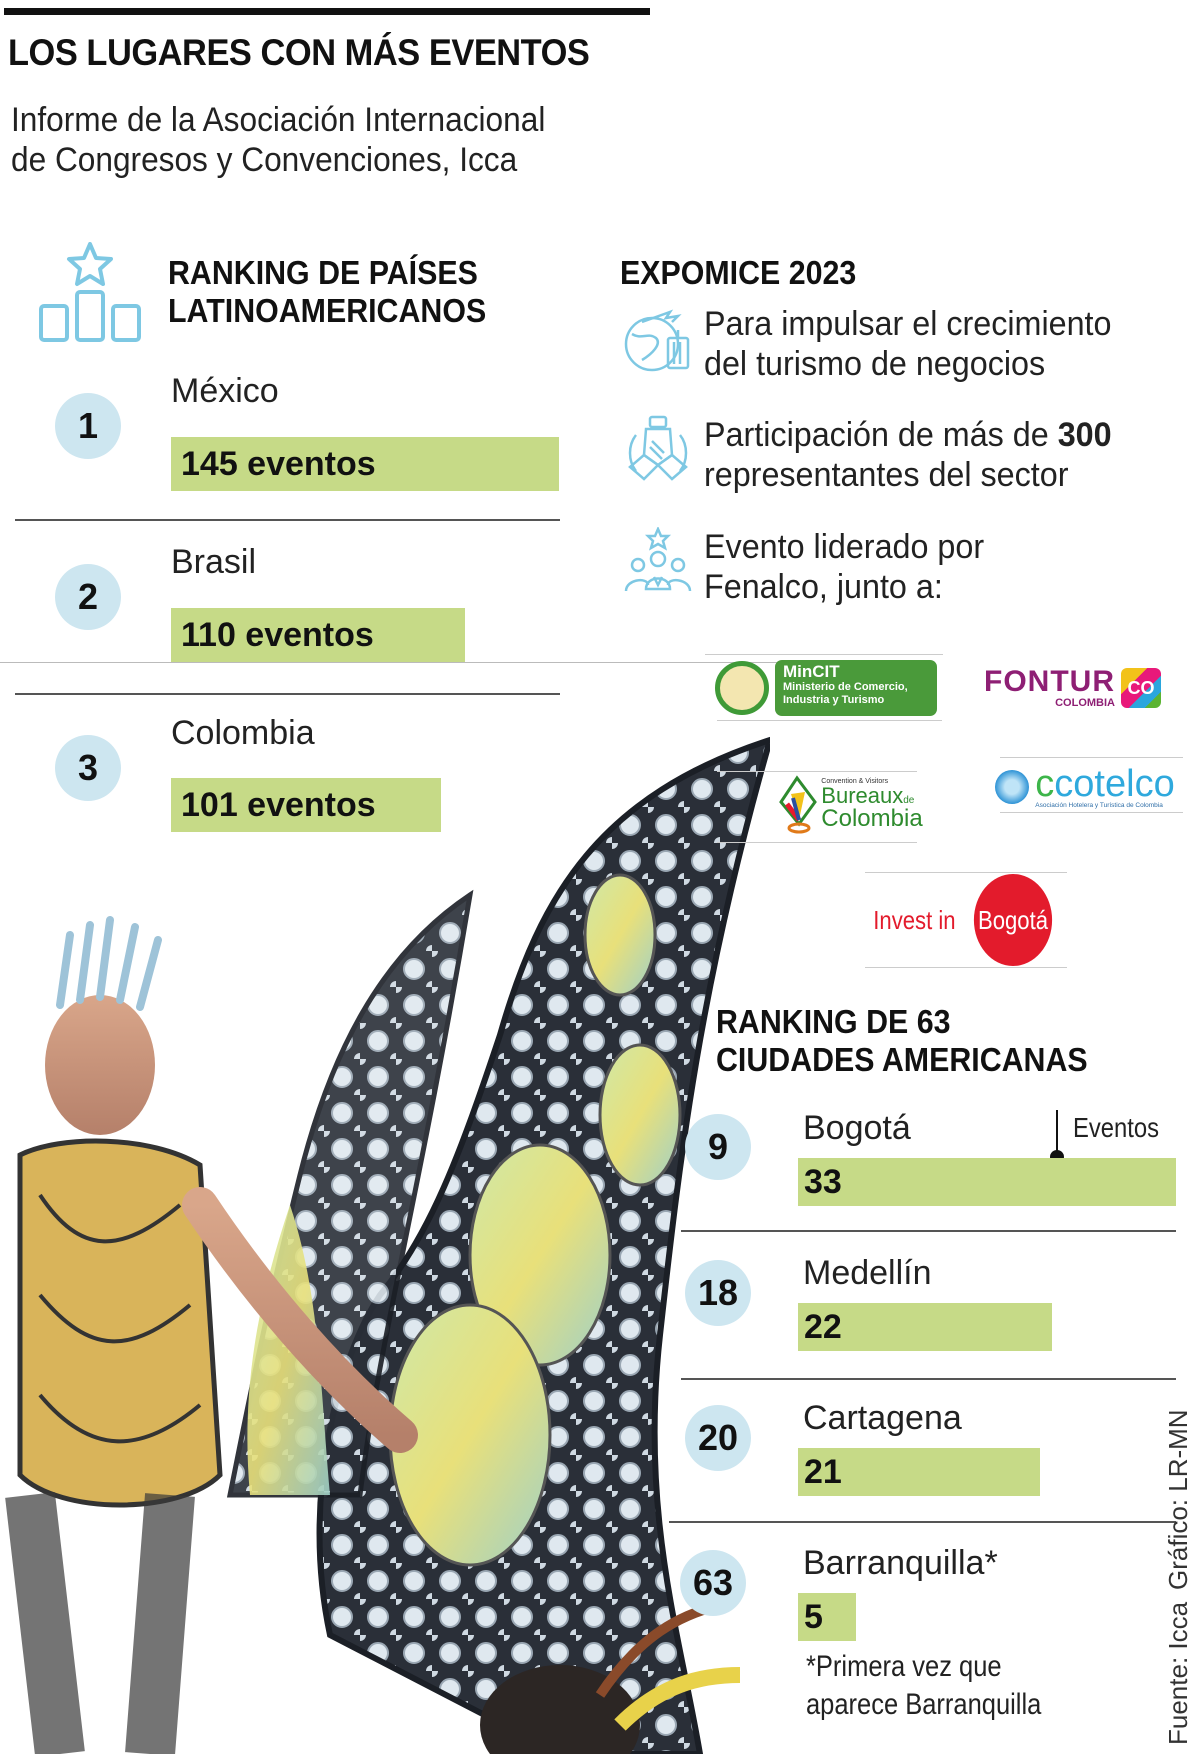 The width and height of the screenshot is (1200, 1754). What do you see at coordinates (1116, 1127) in the screenshot?
I see `legend-label: Eventos` at bounding box center [1116, 1127].